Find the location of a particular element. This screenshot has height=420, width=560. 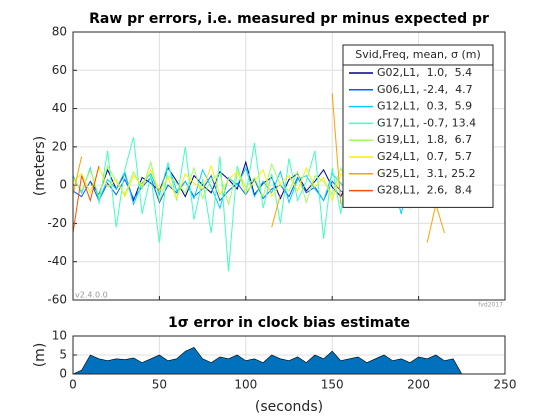

legend-title: Svid,Freq, mean, σ (m) is located at coordinates (418, 54).